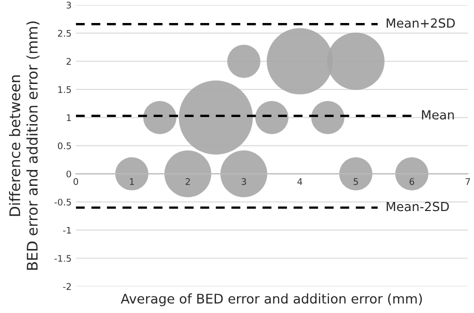 The image size is (474, 313). Describe the element at coordinates (76, 181) in the screenshot. I see `x-tick-label: 0` at that location.